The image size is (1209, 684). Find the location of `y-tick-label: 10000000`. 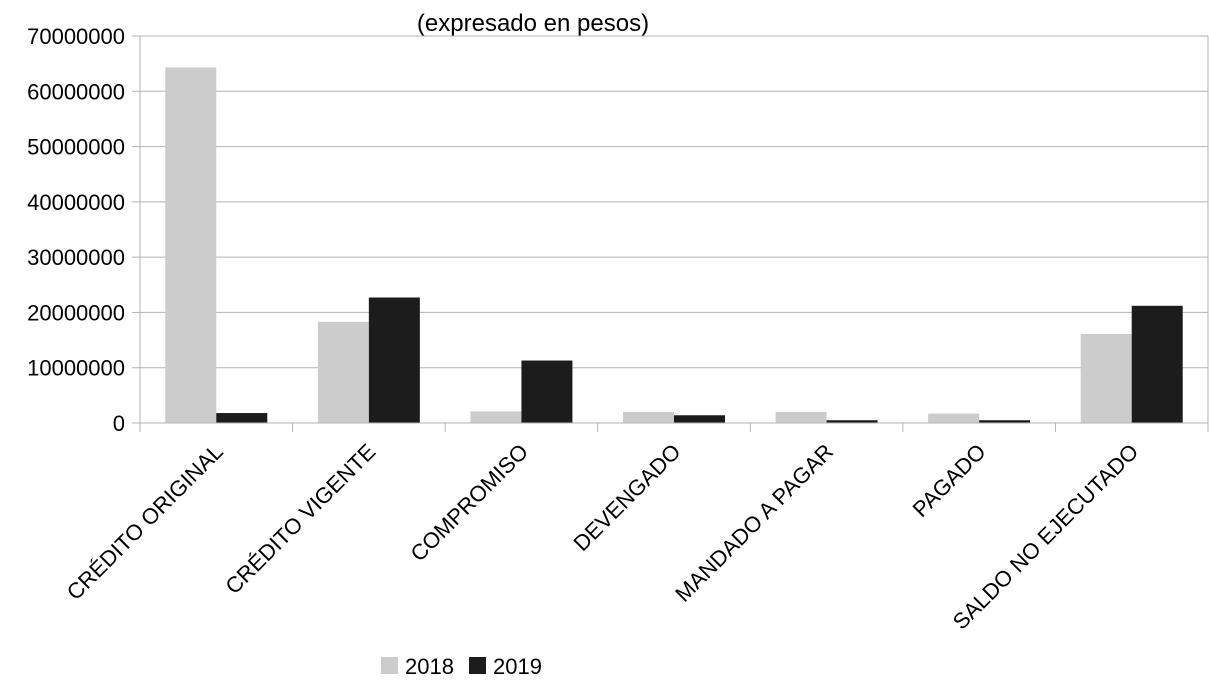

y-tick-label: 10000000 is located at coordinates (76, 368).